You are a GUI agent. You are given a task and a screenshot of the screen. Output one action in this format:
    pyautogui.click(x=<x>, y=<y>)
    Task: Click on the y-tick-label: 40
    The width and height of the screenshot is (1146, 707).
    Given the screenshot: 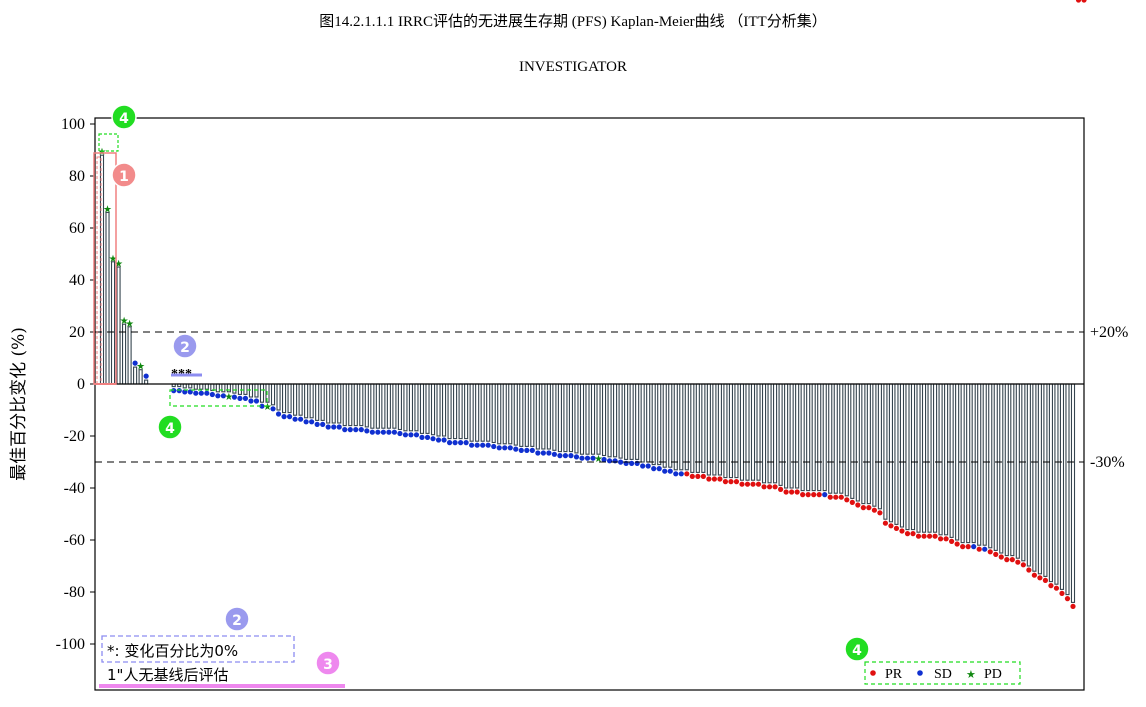 What is the action you would take?
    pyautogui.click(x=77, y=280)
    